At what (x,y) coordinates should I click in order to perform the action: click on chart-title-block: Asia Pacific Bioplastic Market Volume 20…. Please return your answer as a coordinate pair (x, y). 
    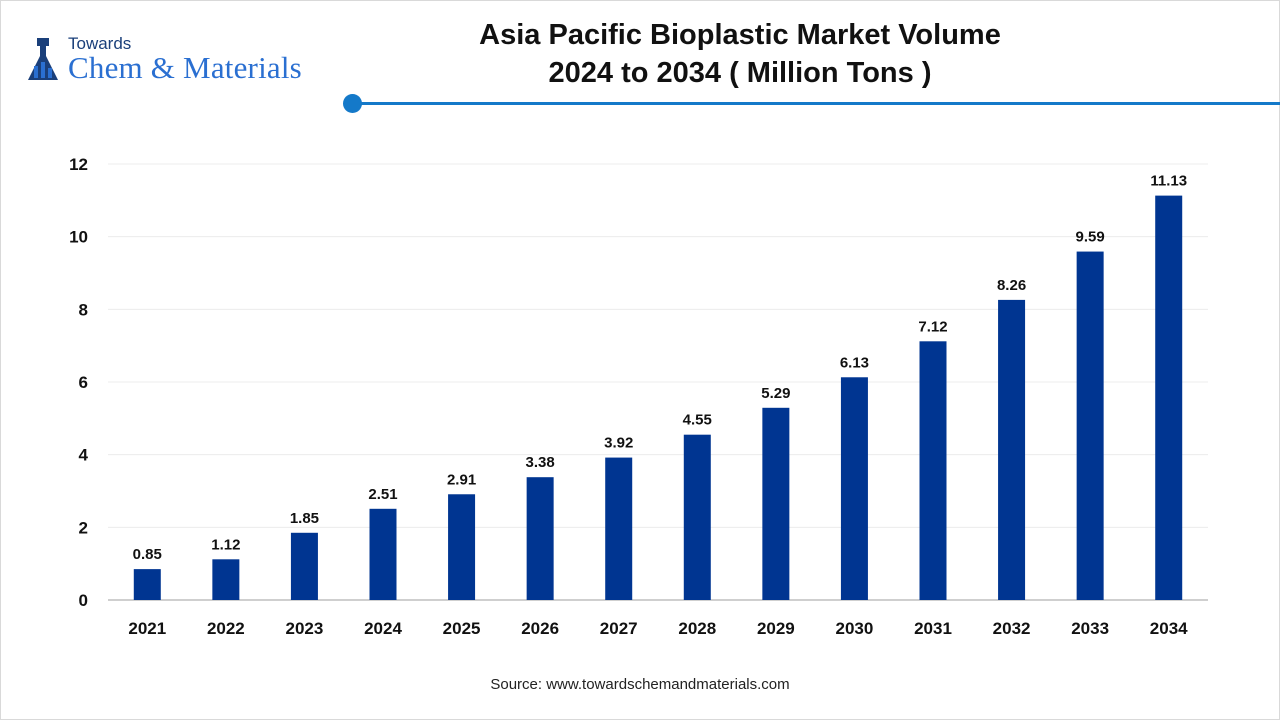
    Looking at the image, I should click on (740, 54).